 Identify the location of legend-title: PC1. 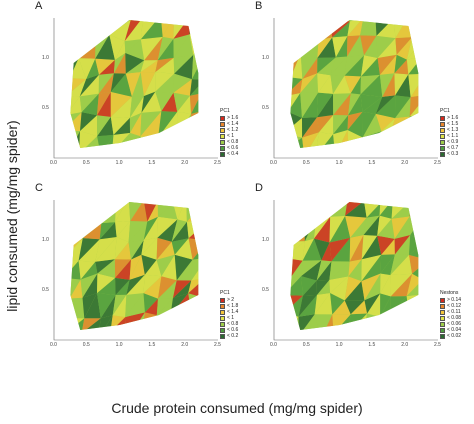
(225, 111).